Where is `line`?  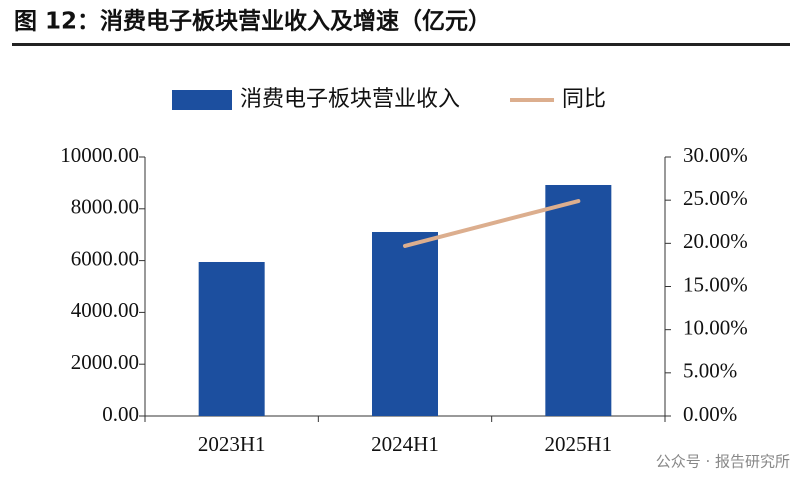 line is located at coordinates (492, 223).